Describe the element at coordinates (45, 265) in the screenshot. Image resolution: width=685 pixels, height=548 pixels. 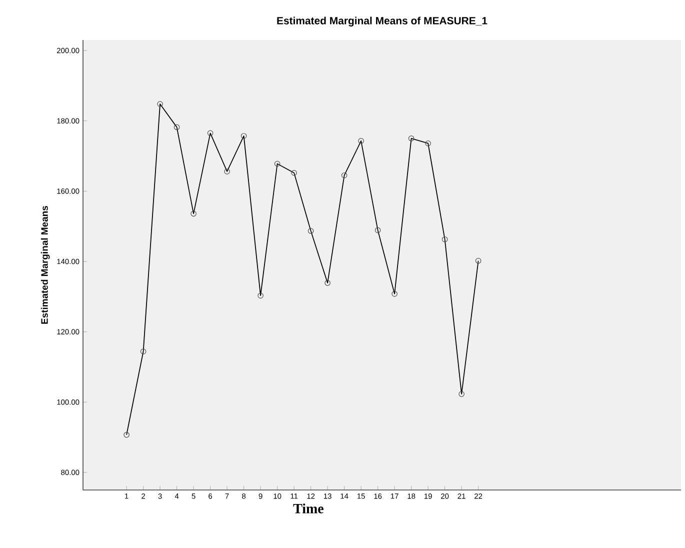
I see `y-axis-title: Estimated Marginal Means` at that location.